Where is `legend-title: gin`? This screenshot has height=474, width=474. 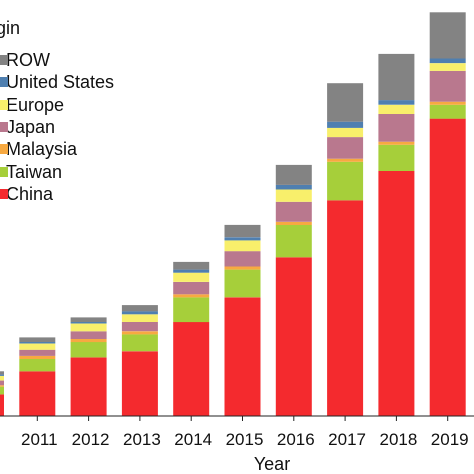
legend-title: gin is located at coordinates (10, 28).